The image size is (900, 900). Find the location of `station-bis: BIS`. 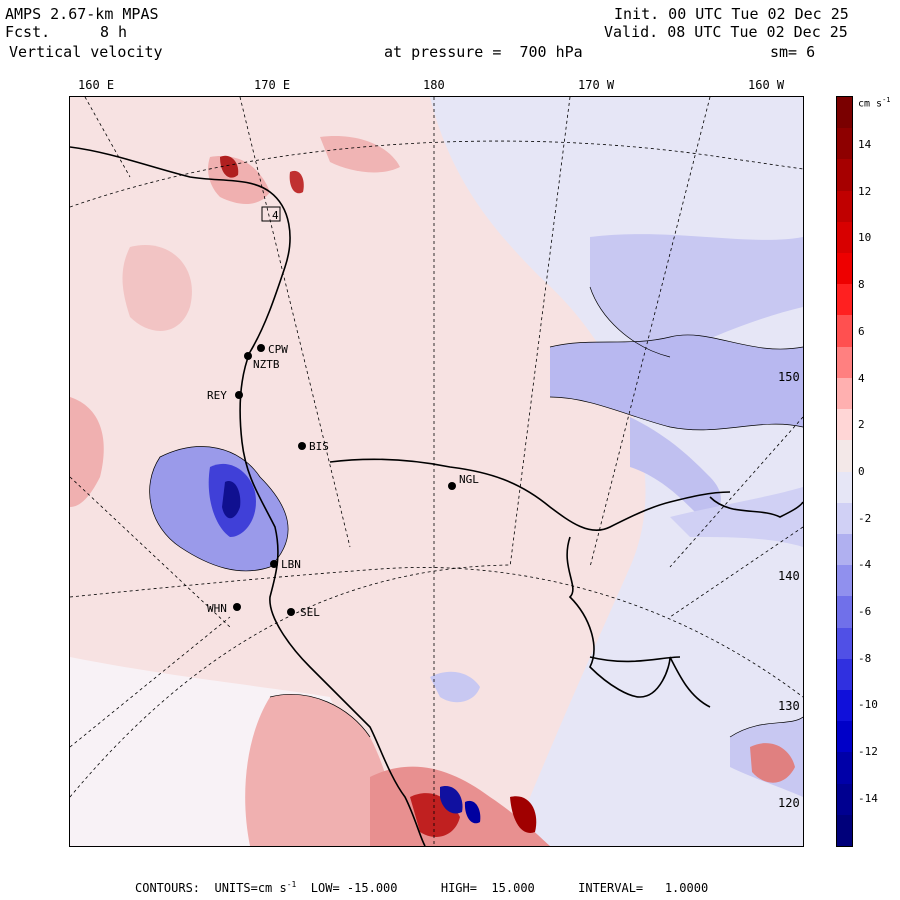

station-bis: BIS is located at coordinates (319, 446).